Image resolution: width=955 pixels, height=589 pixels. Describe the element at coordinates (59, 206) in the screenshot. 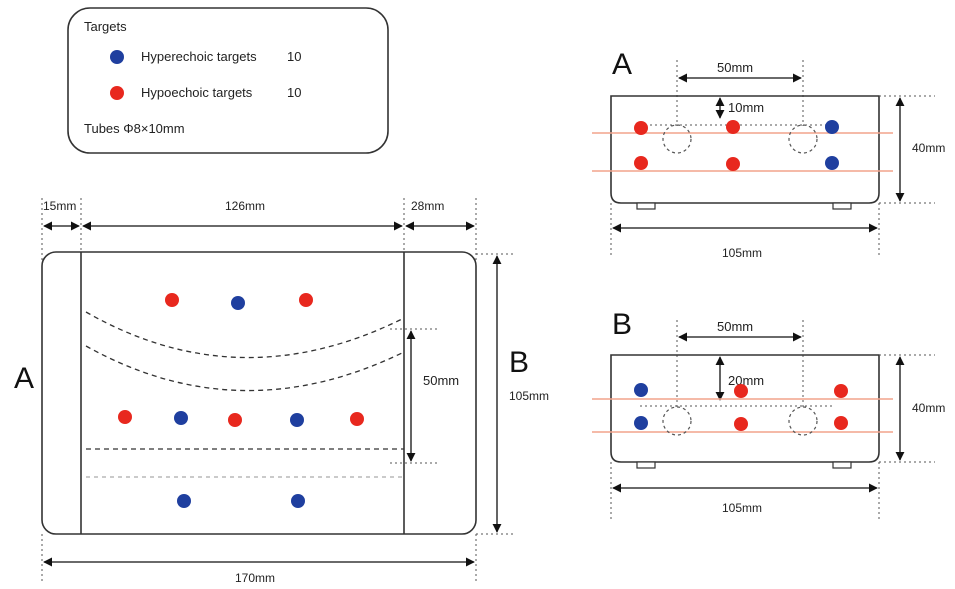

I see `dim-left-label: 15mm` at that location.